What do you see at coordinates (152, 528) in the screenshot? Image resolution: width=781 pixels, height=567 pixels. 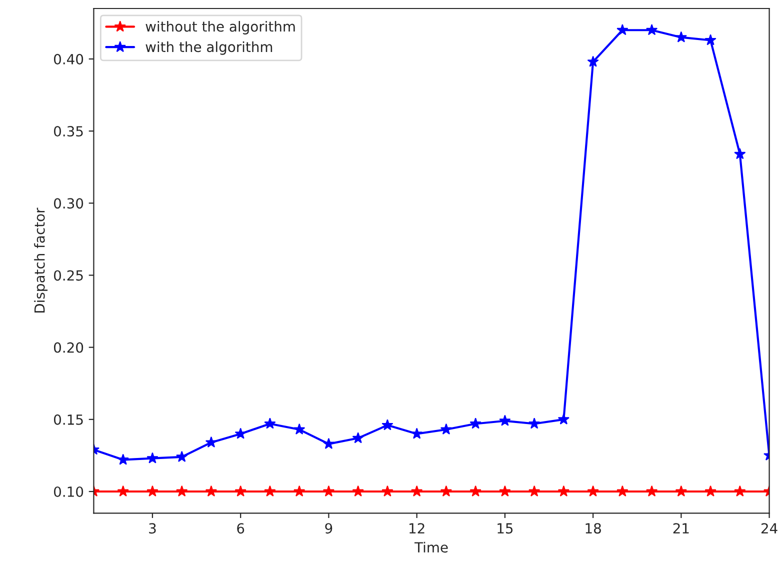 I see `x-tick-label: 3` at bounding box center [152, 528].